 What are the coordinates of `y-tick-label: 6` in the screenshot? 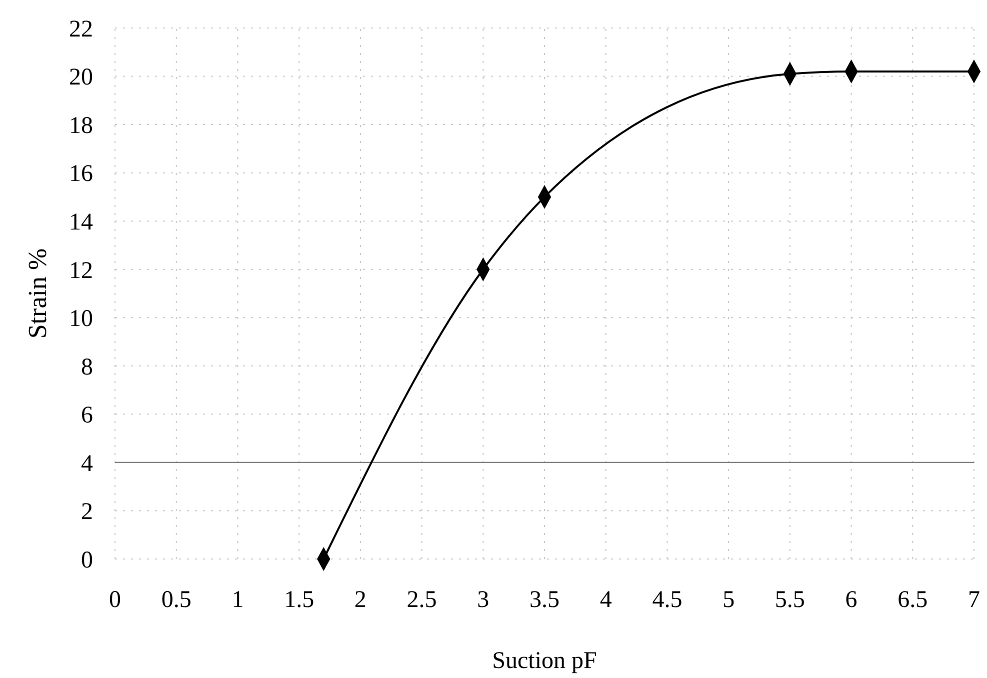 It's located at (87, 415).